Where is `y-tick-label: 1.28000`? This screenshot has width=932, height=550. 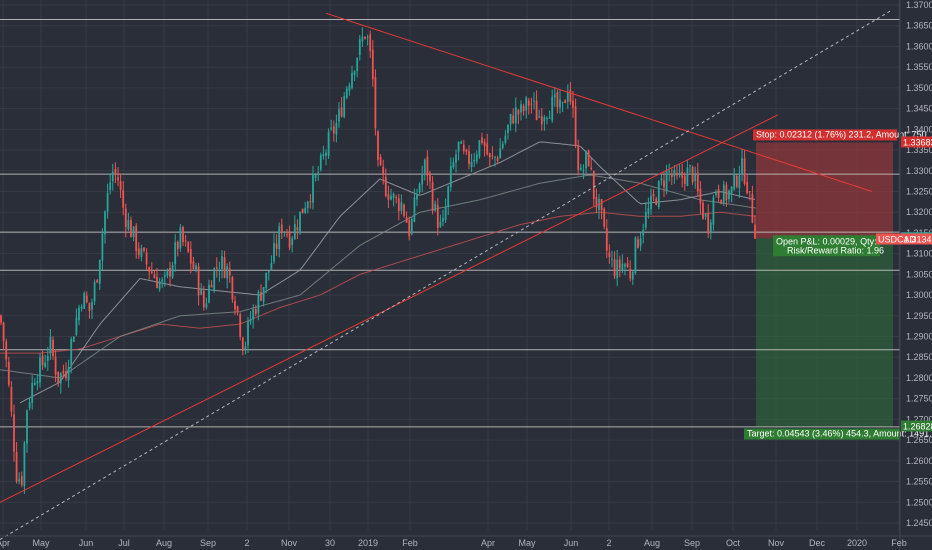
y-tick-label: 1.28000 is located at coordinates (919, 378).